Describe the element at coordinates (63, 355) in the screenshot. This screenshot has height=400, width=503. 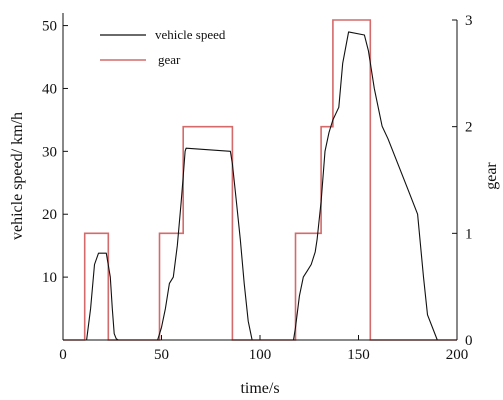
I see `x-tick-label: 0` at that location.